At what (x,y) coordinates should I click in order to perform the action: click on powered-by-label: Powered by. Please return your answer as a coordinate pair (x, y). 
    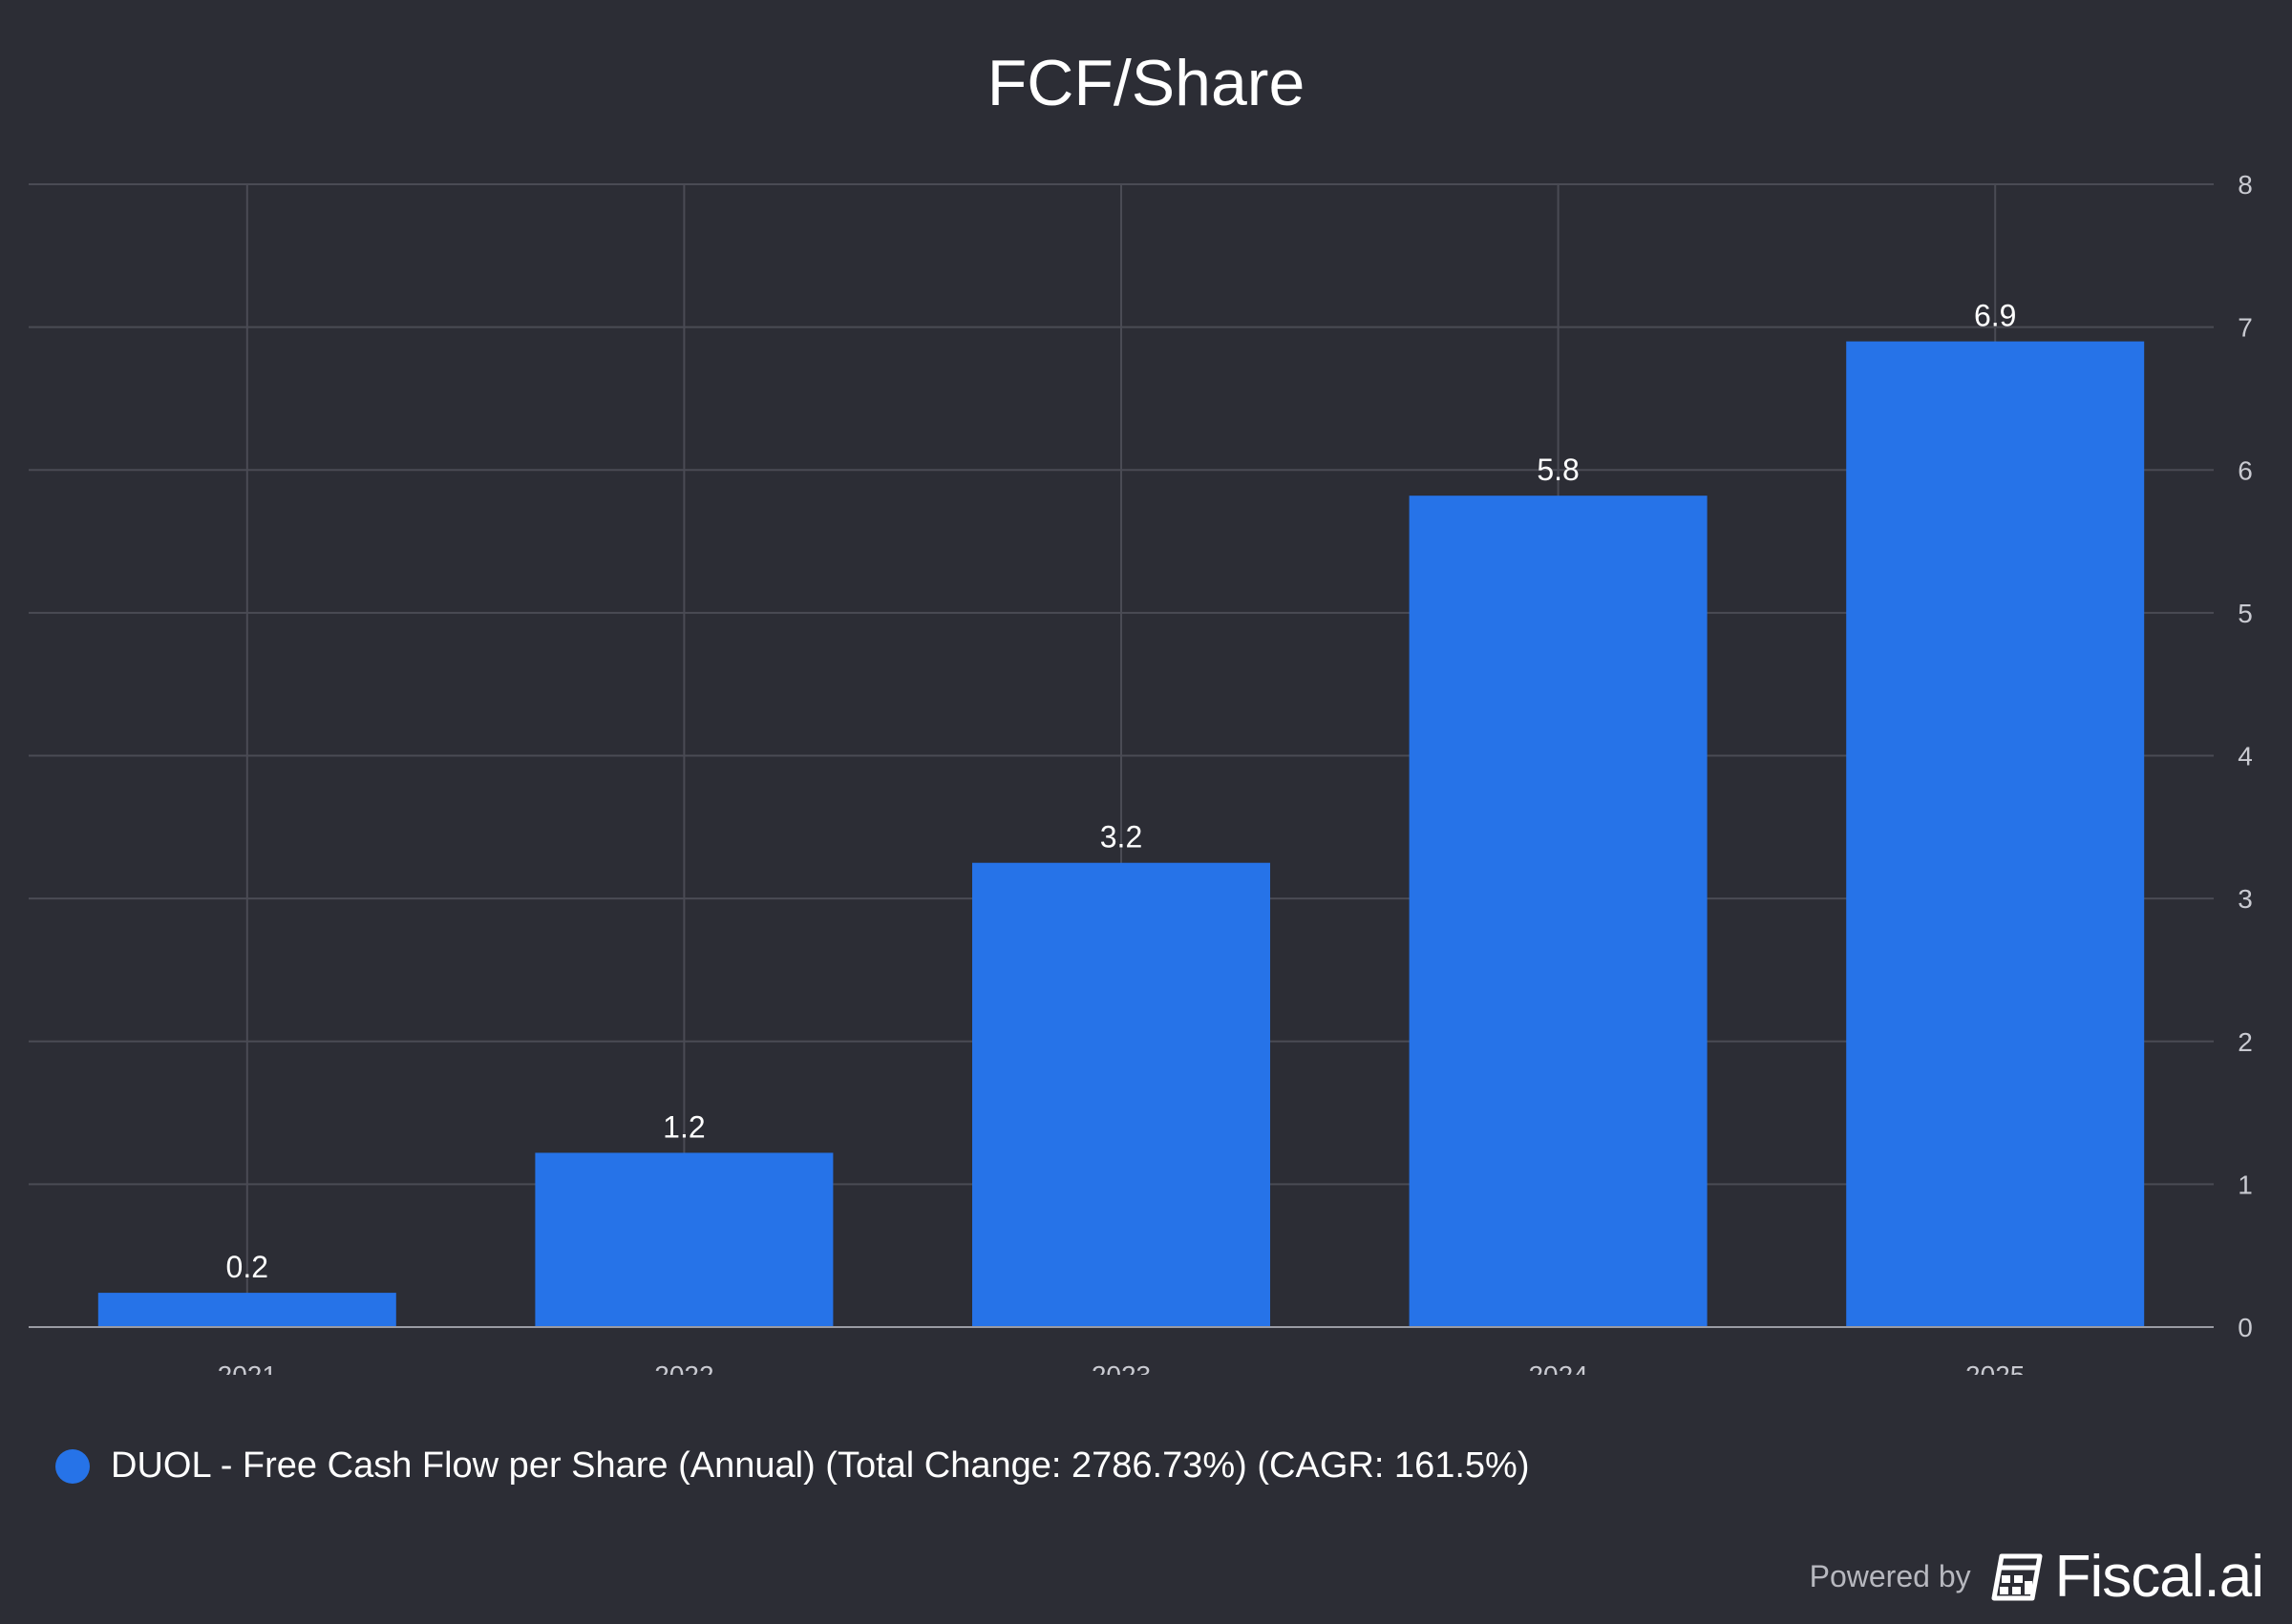
    Looking at the image, I should click on (1890, 1576).